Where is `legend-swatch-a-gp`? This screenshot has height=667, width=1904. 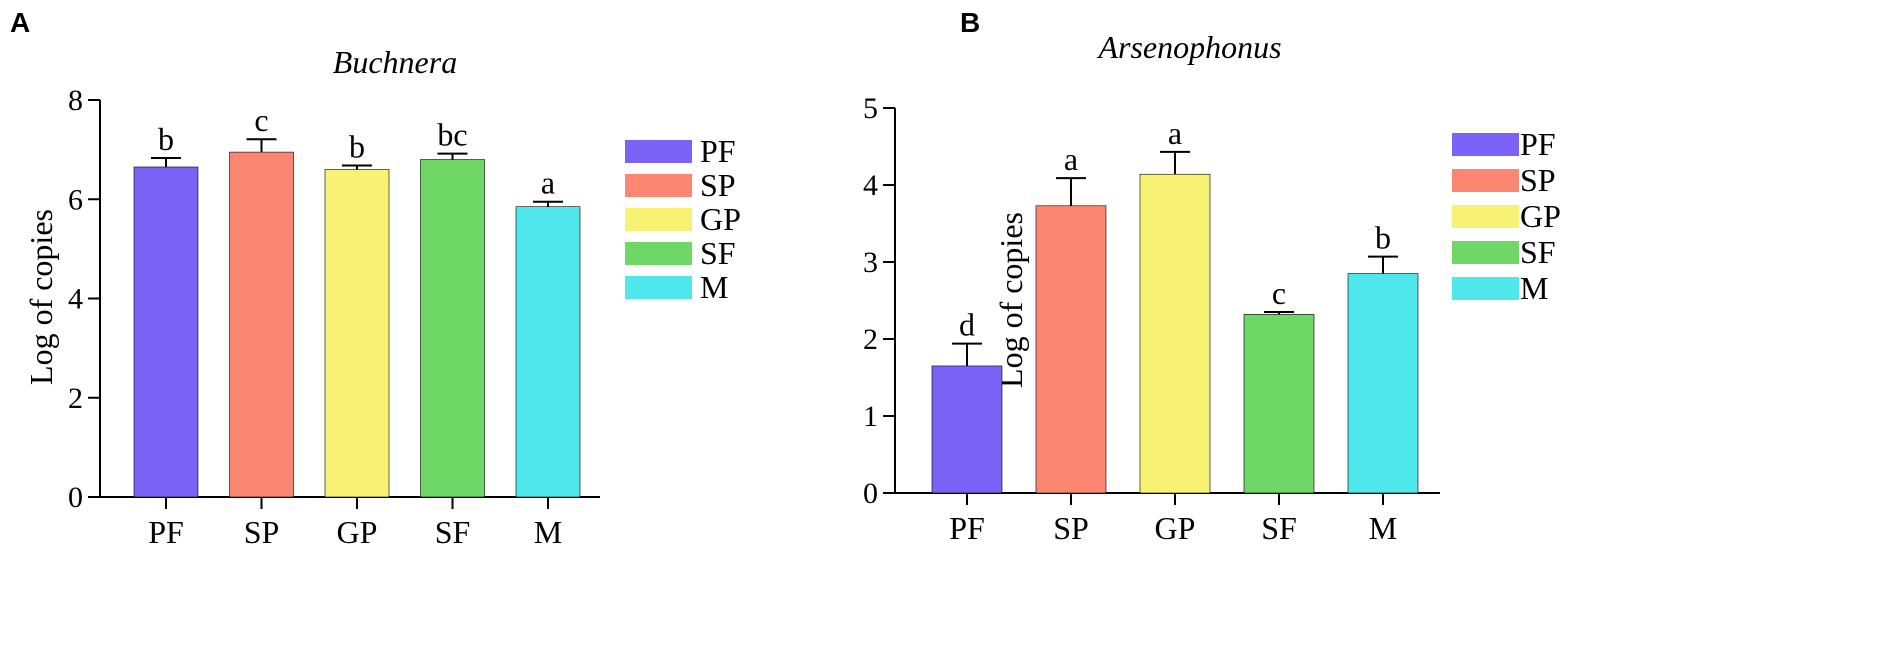 legend-swatch-a-gp is located at coordinates (658, 219).